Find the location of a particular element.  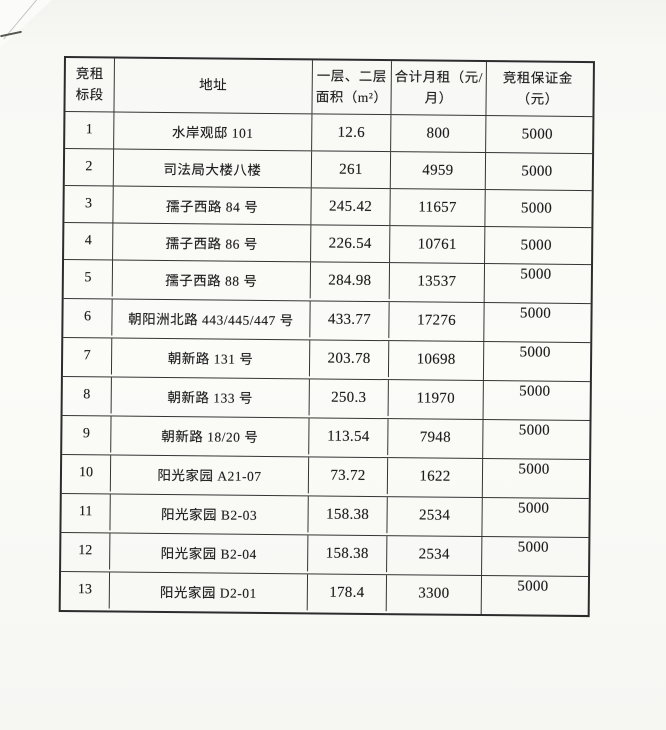

cell-bid-section-no: 10 is located at coordinates (86, 473).